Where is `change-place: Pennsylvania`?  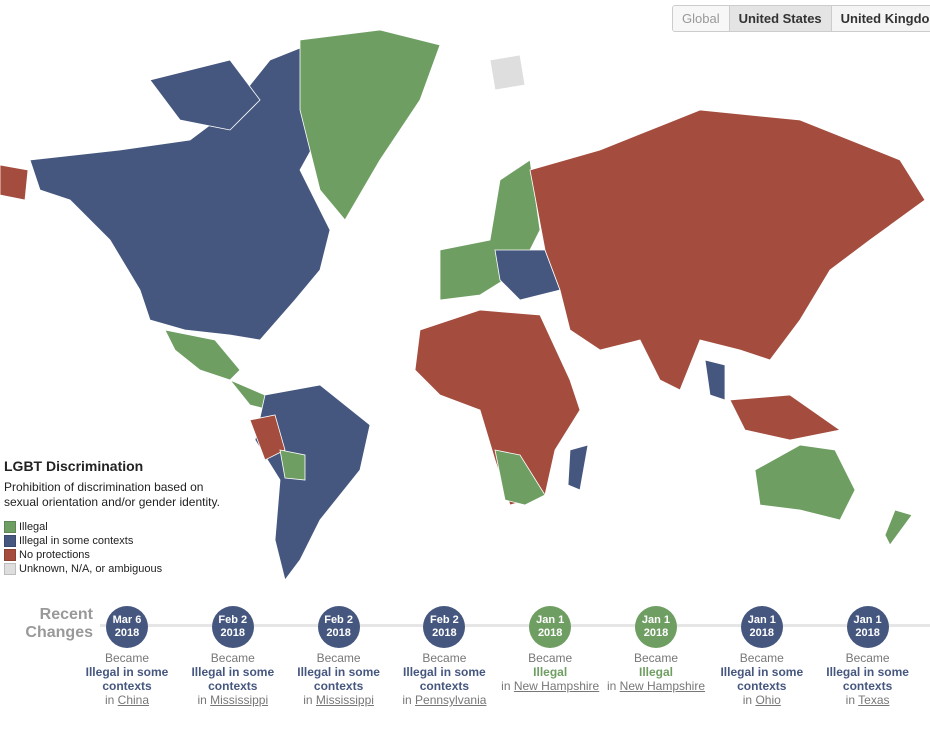 change-place: Pennsylvania is located at coordinates (451, 700).